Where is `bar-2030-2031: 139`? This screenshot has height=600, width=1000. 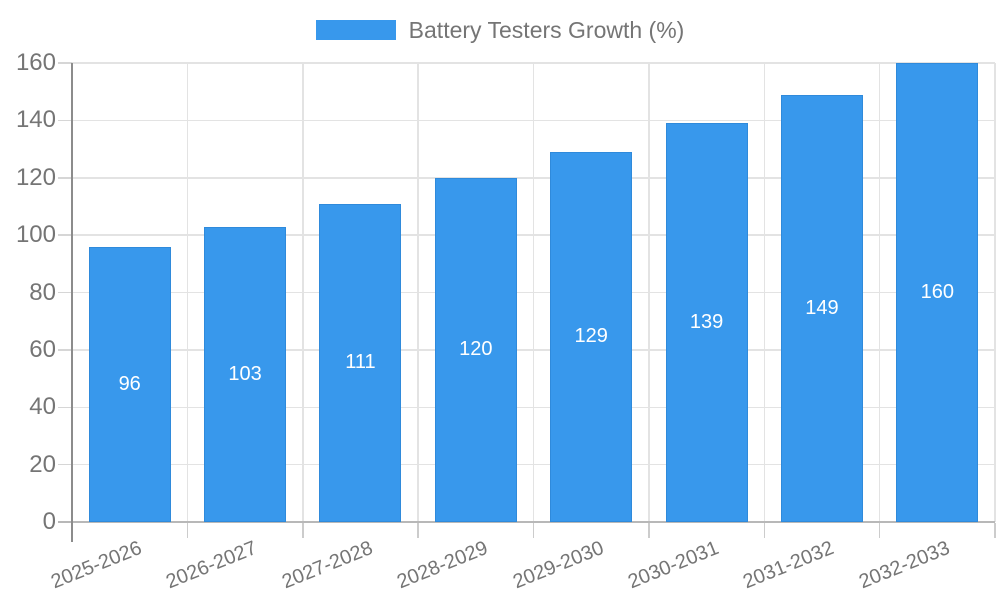
bar-2030-2031: 139 is located at coordinates (706, 322).